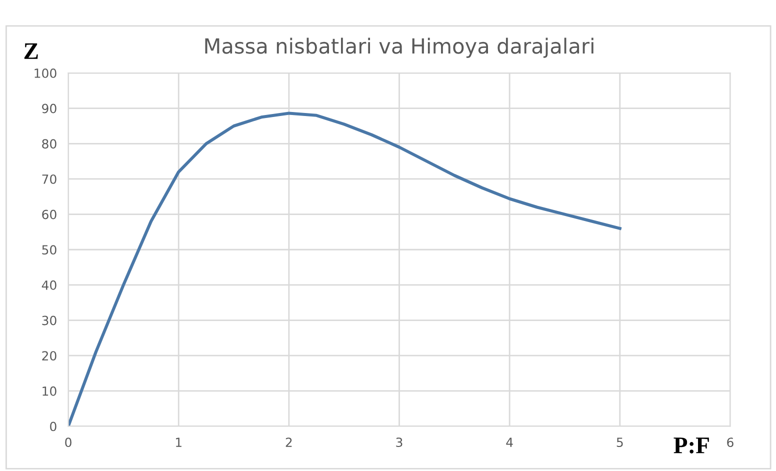 Image resolution: width=776 pixels, height=471 pixels. I want to click on y-tick-label: 80, so click(49, 144).